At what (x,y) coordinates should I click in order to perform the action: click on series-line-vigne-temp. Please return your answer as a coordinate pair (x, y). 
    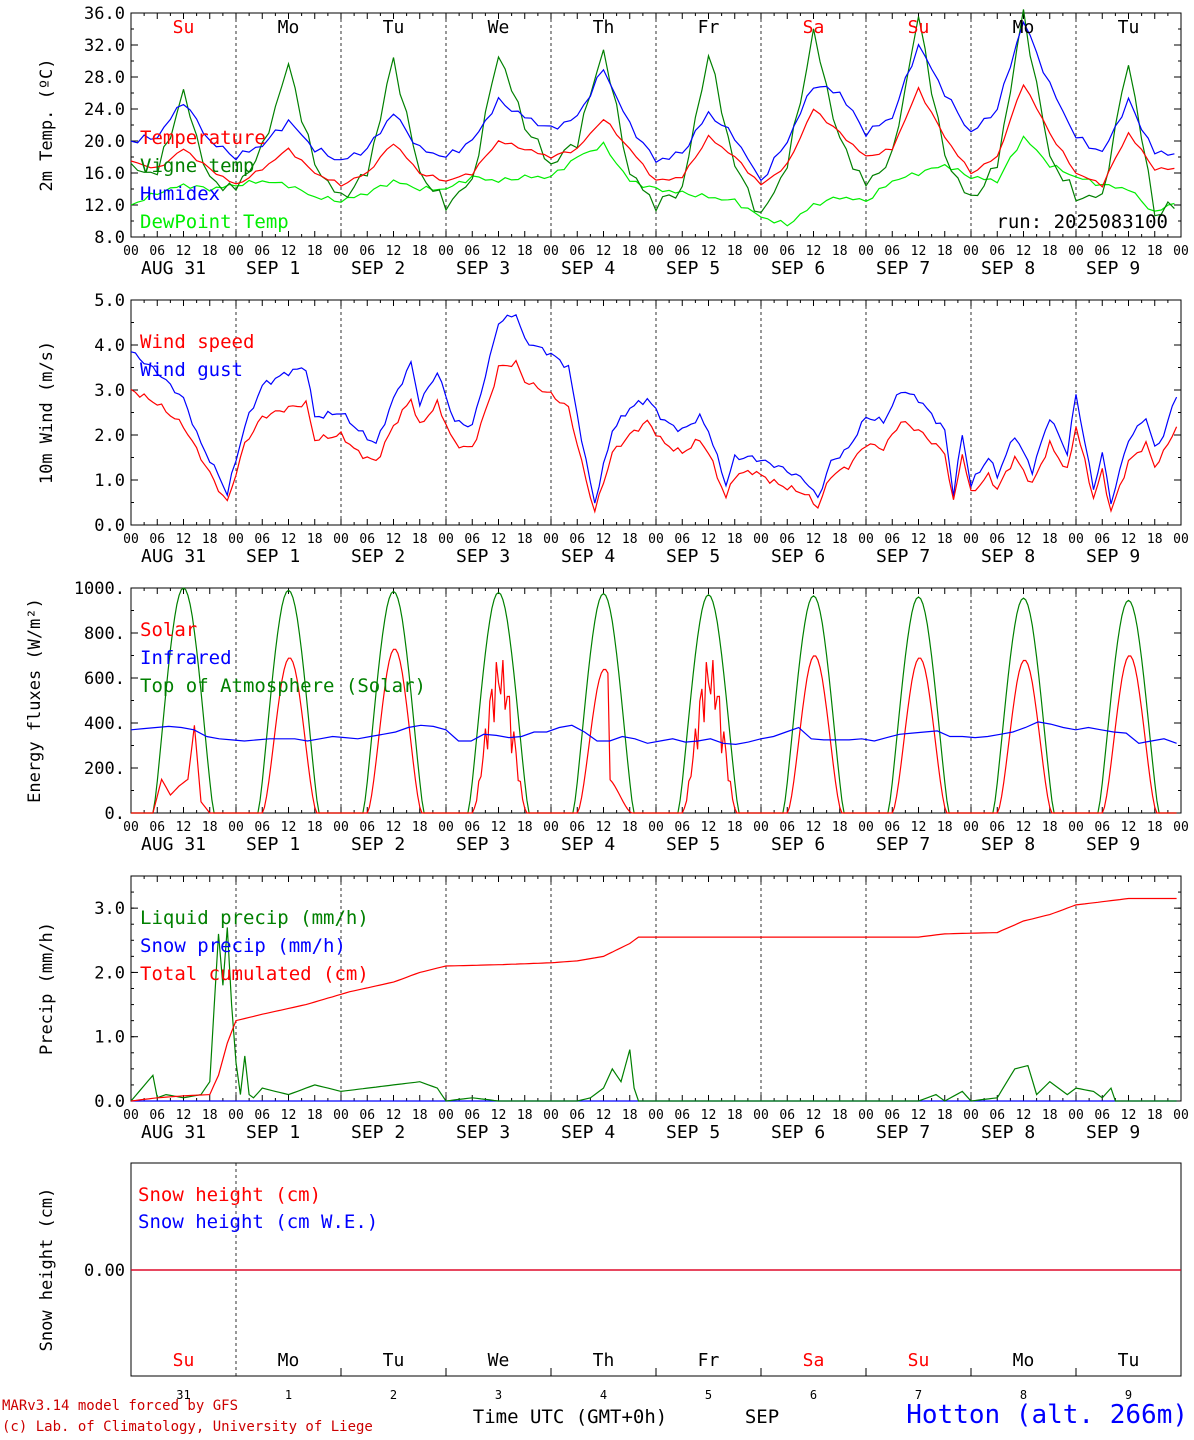
    Looking at the image, I should click on (652, 113).